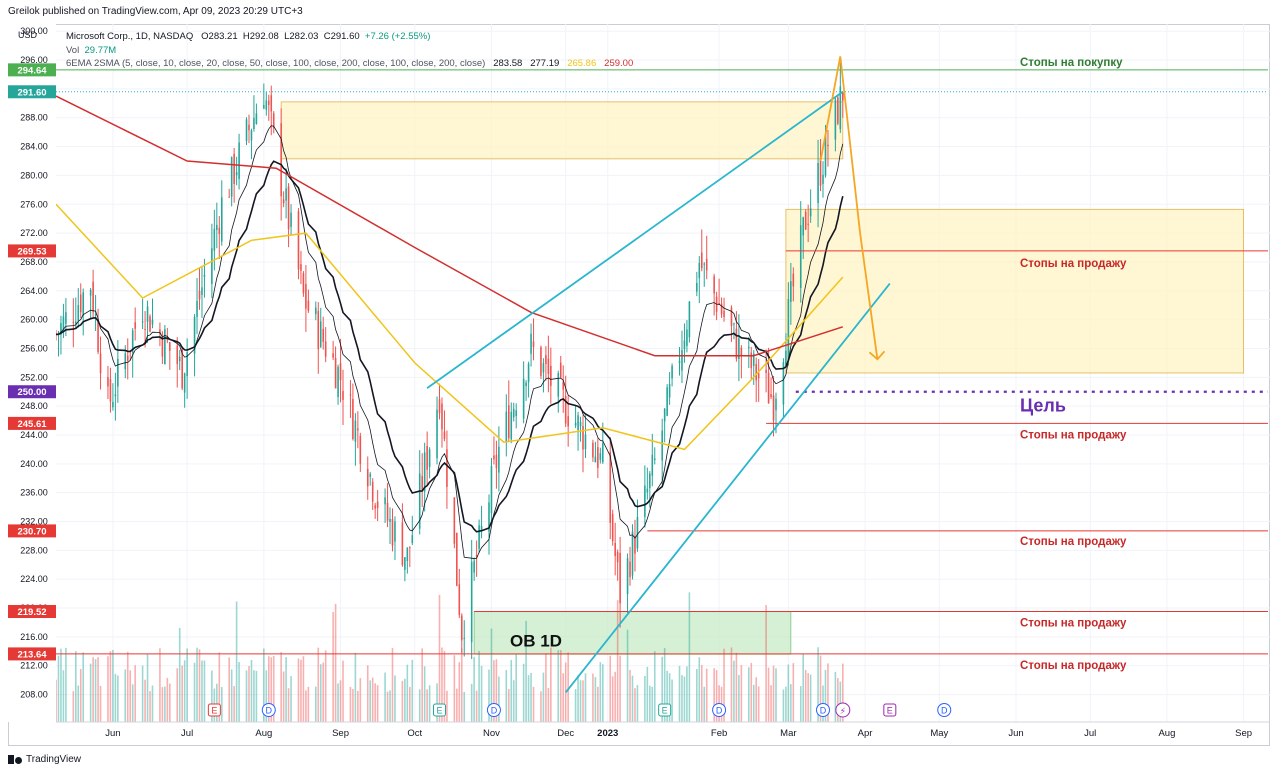 This screenshot has height=776, width=1280. Describe the element at coordinates (263, 733) in the screenshot. I see `time-tick-label: Aug` at that location.